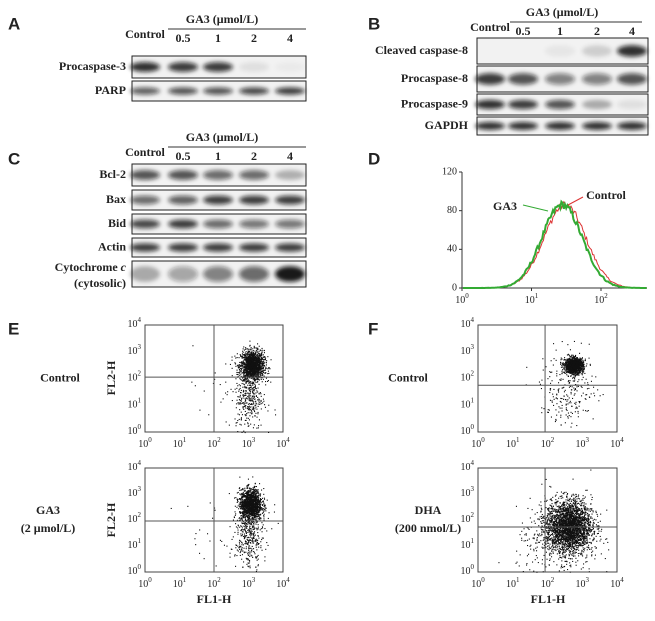  What do you see at coordinates (212, 444) in the screenshot?
I see `tick-base: 10` at bounding box center [212, 444].